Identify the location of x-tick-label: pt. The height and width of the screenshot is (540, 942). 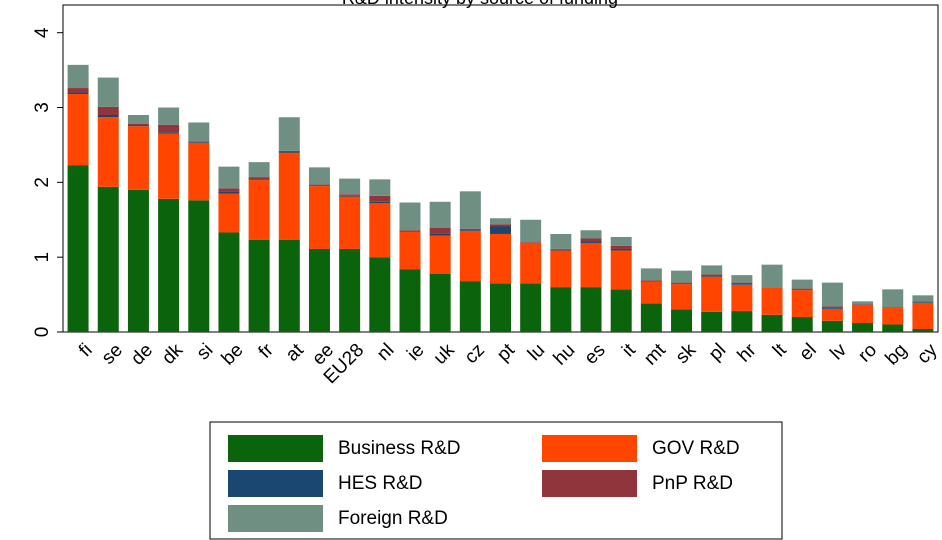
(506, 352).